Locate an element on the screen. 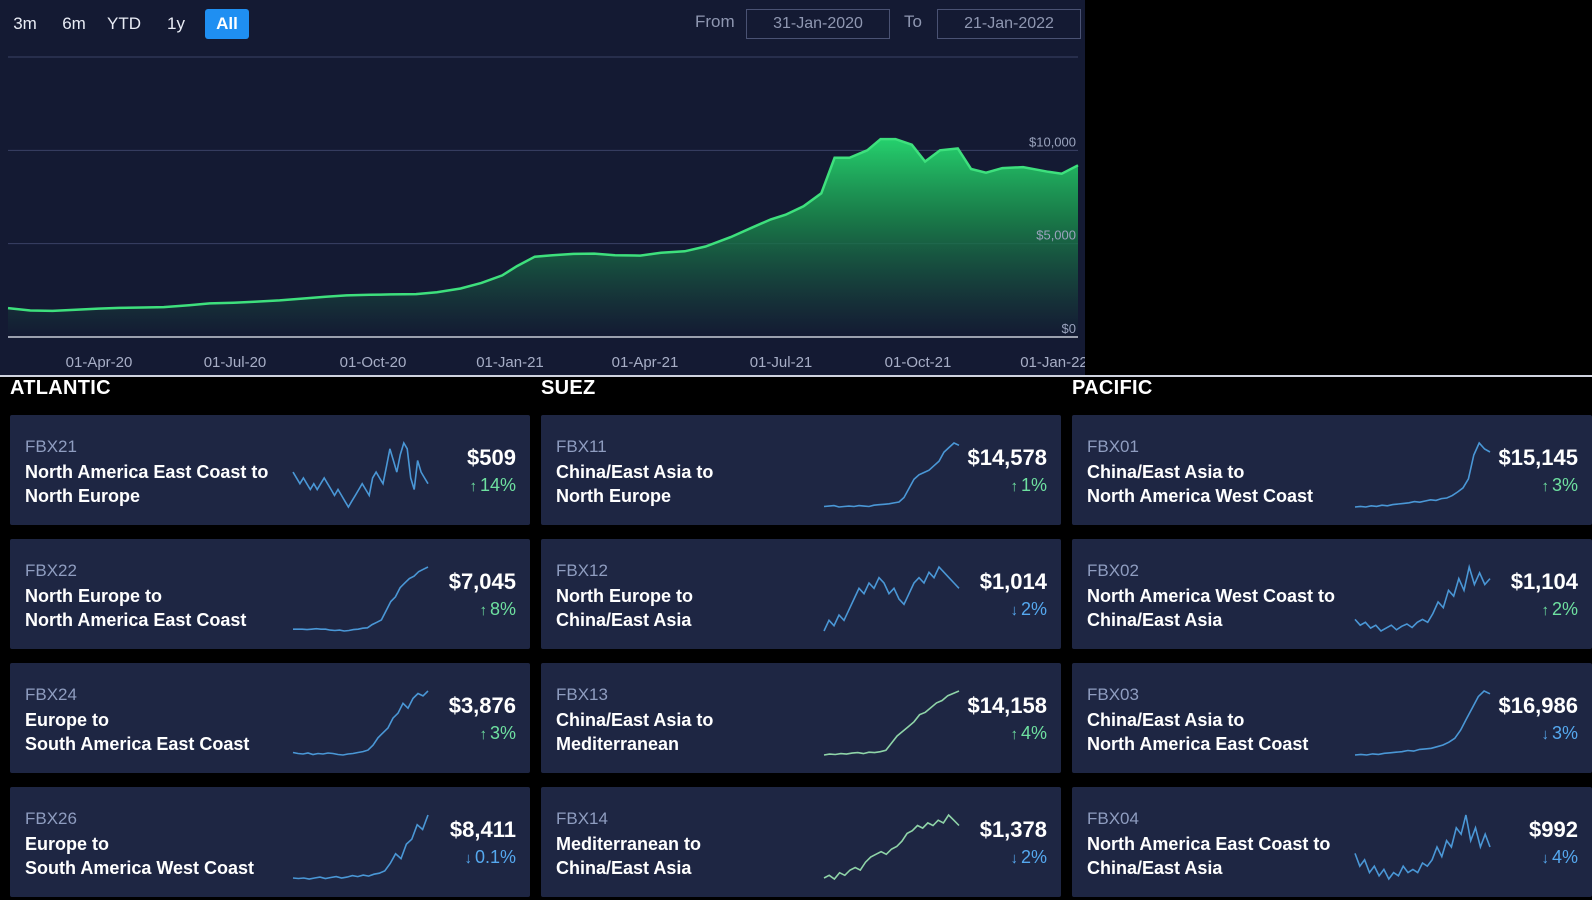 The height and width of the screenshot is (900, 1592). card-change: ↓ 4% is located at coordinates (1559, 857).